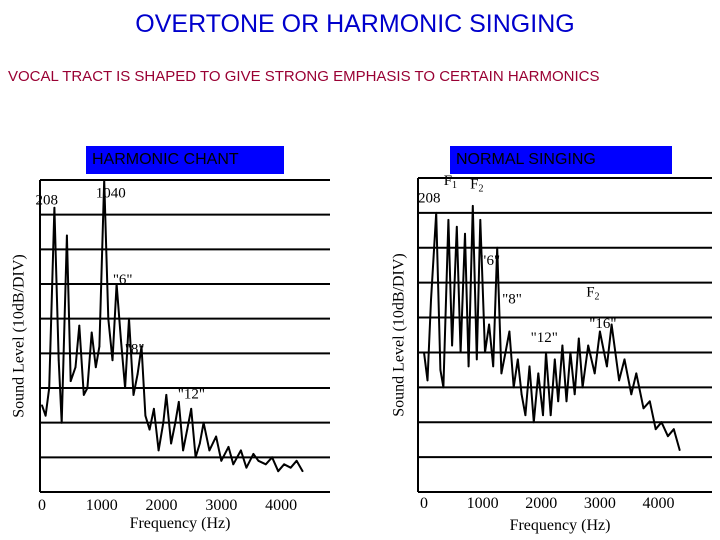 The image size is (720, 540). What do you see at coordinates (602, 324) in the screenshot?
I see `annotation-label: "16"` at bounding box center [602, 324].